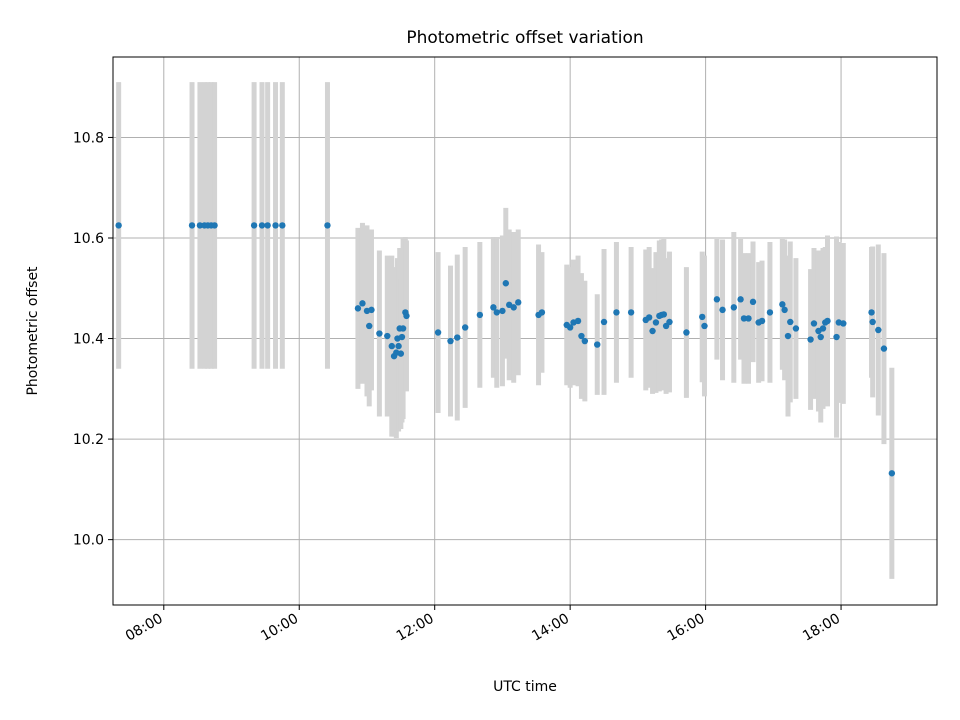 The image size is (960, 720). I want to click on y-tick-label: 10.0, so click(88, 541).